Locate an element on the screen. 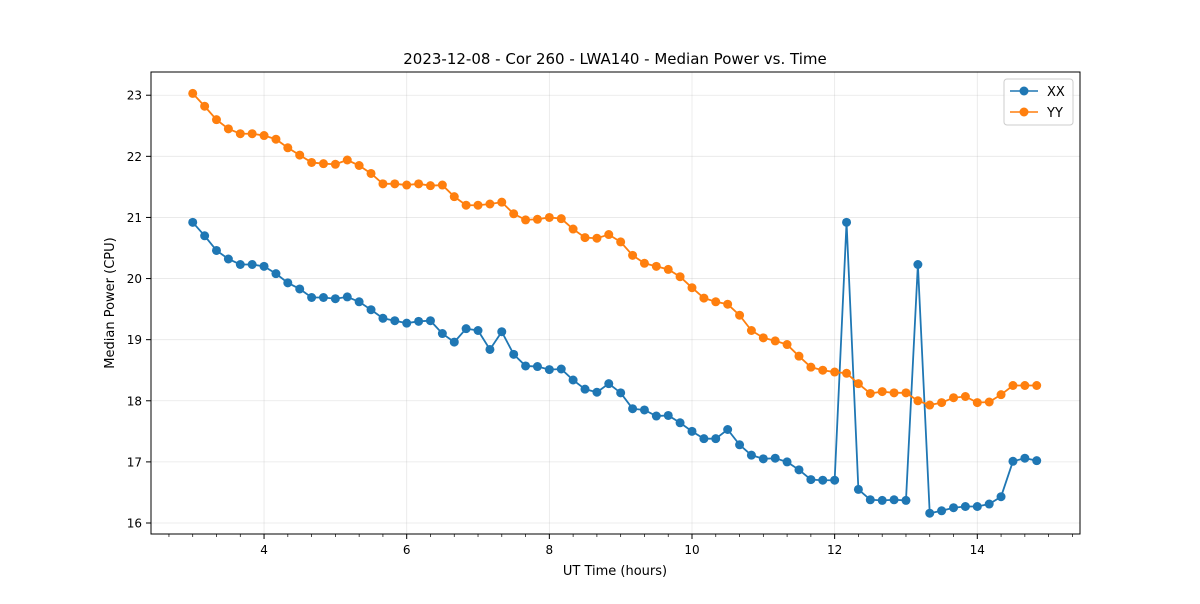 The height and width of the screenshot is (604, 1200). y-axis-label: Median Power (CPU) is located at coordinates (110, 302).